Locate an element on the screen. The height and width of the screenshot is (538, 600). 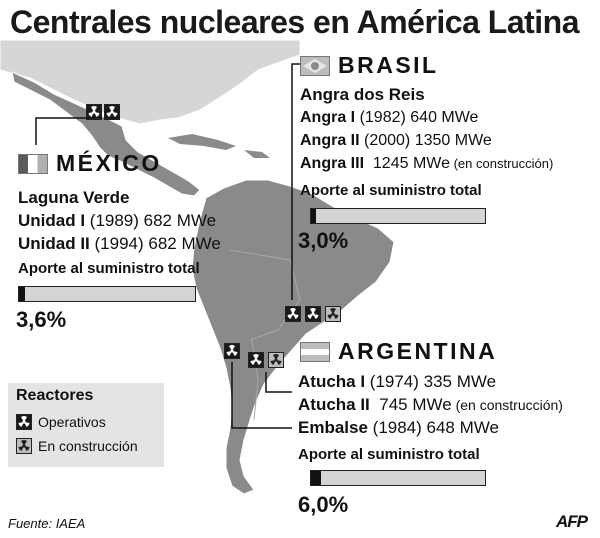
mexico-aporte-bar is located at coordinates (107, 294).